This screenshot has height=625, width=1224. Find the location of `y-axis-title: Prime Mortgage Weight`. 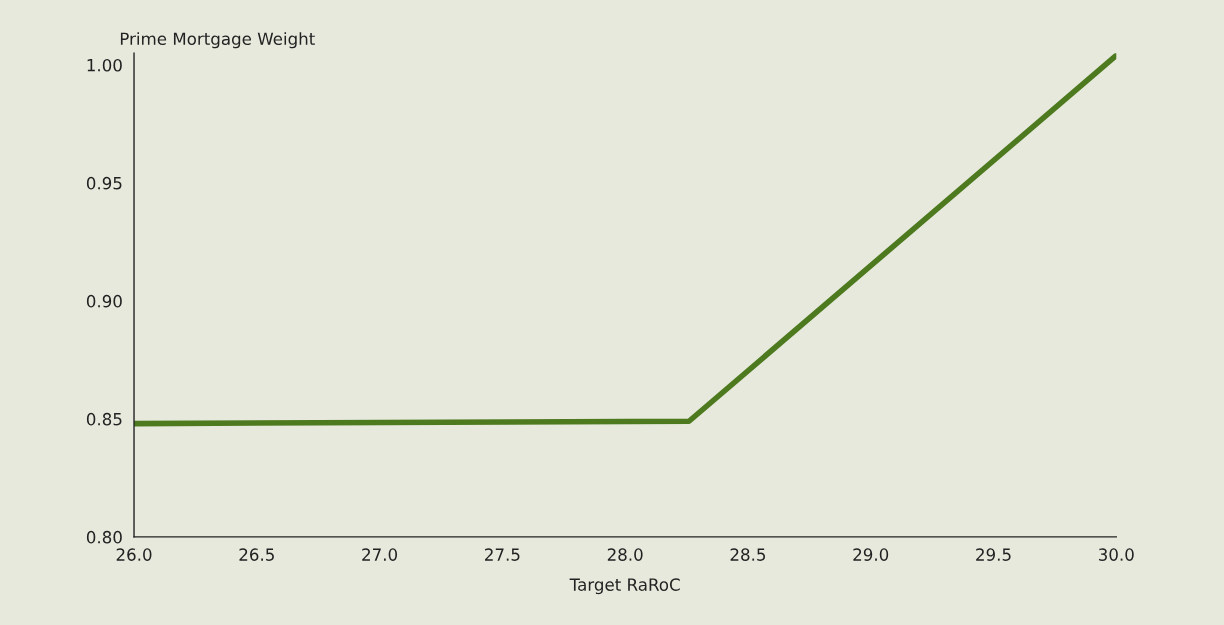

y-axis-title: Prime Mortgage Weight is located at coordinates (217, 40).